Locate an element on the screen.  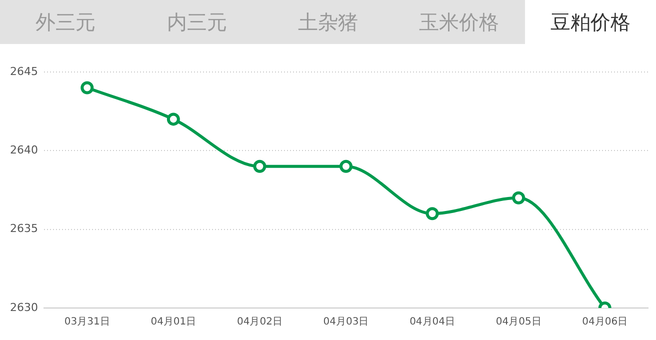
x-tick-label: 03月31日 is located at coordinates (87, 322).